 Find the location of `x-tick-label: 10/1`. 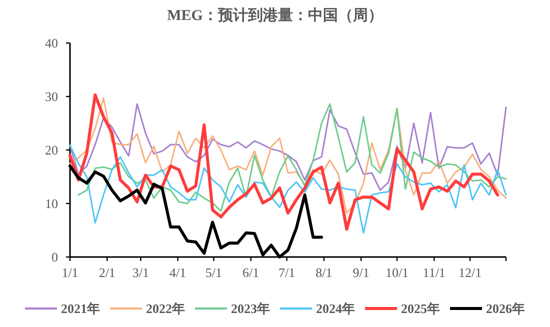

x-tick-label: 10/1 is located at coordinates (397, 272).